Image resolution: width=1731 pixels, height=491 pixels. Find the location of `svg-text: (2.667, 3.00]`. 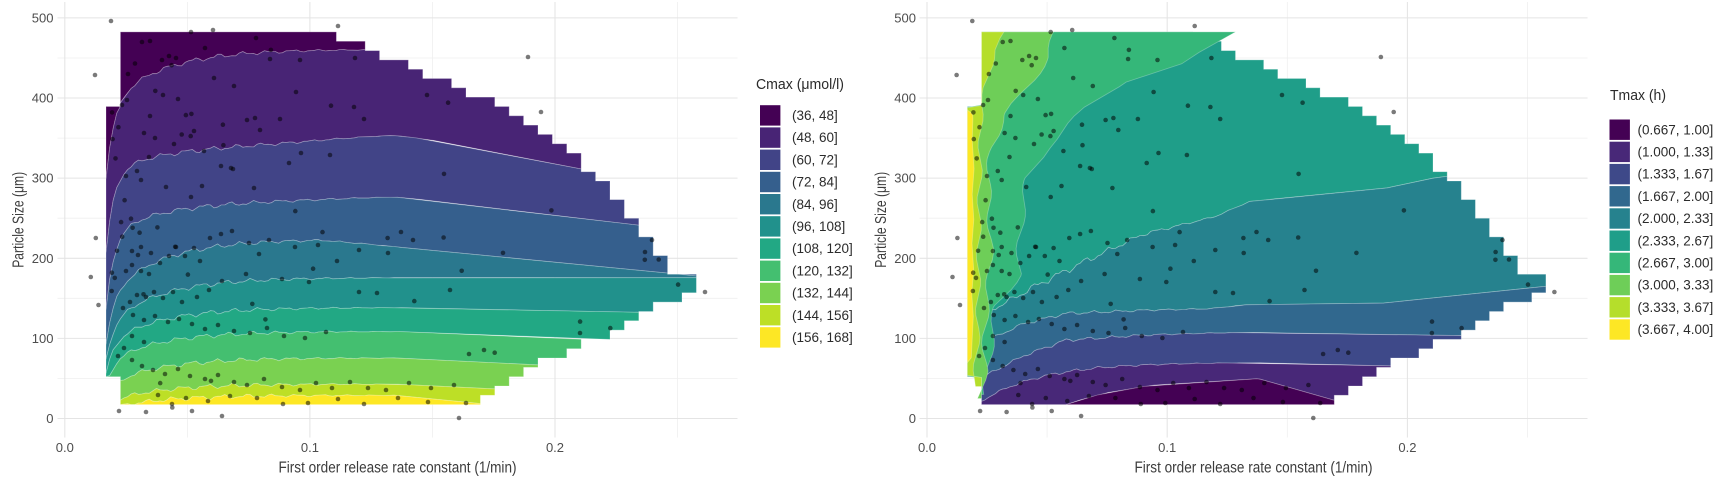

svg-text: (2.667, 3.00] is located at coordinates (1676, 263).